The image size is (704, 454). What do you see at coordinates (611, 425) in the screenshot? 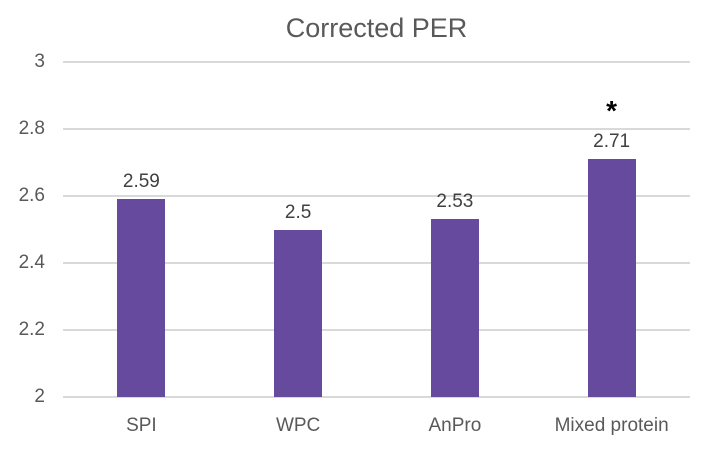
I see `x-axis-category-label: Mixed protein` at bounding box center [611, 425].